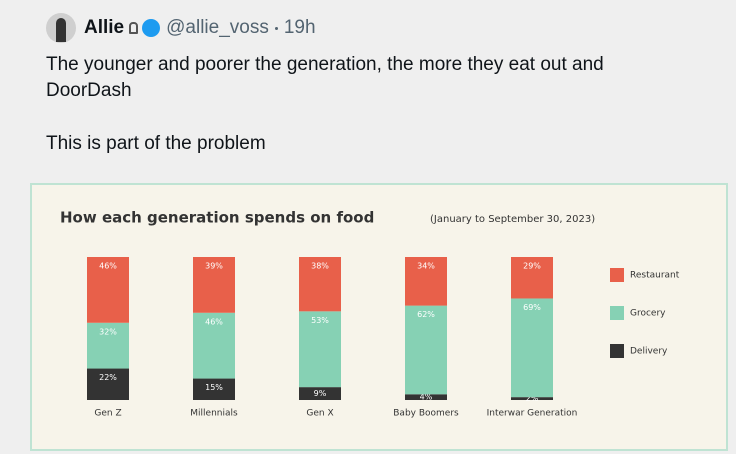  I want to click on value-label: 53%, so click(320, 320).